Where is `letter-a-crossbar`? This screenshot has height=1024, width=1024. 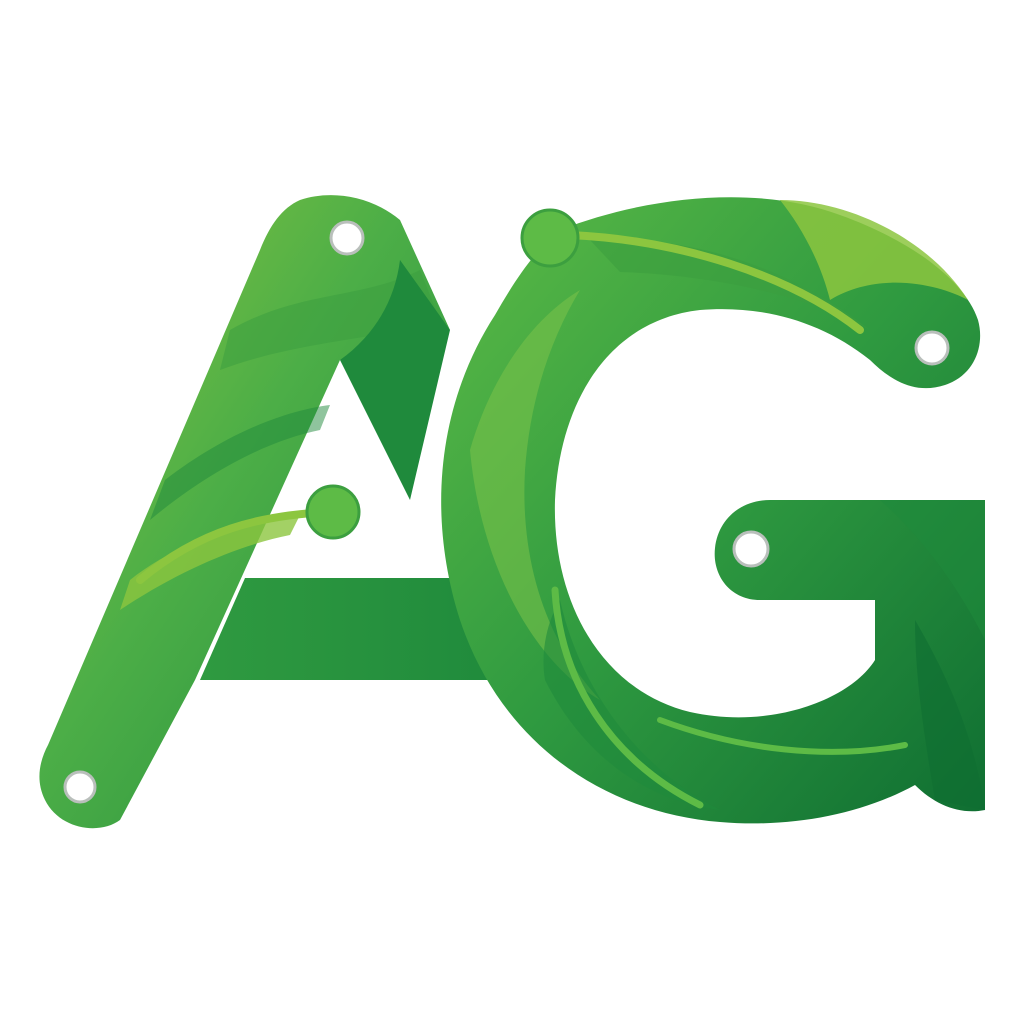
letter-a-crossbar is located at coordinates (357, 629).